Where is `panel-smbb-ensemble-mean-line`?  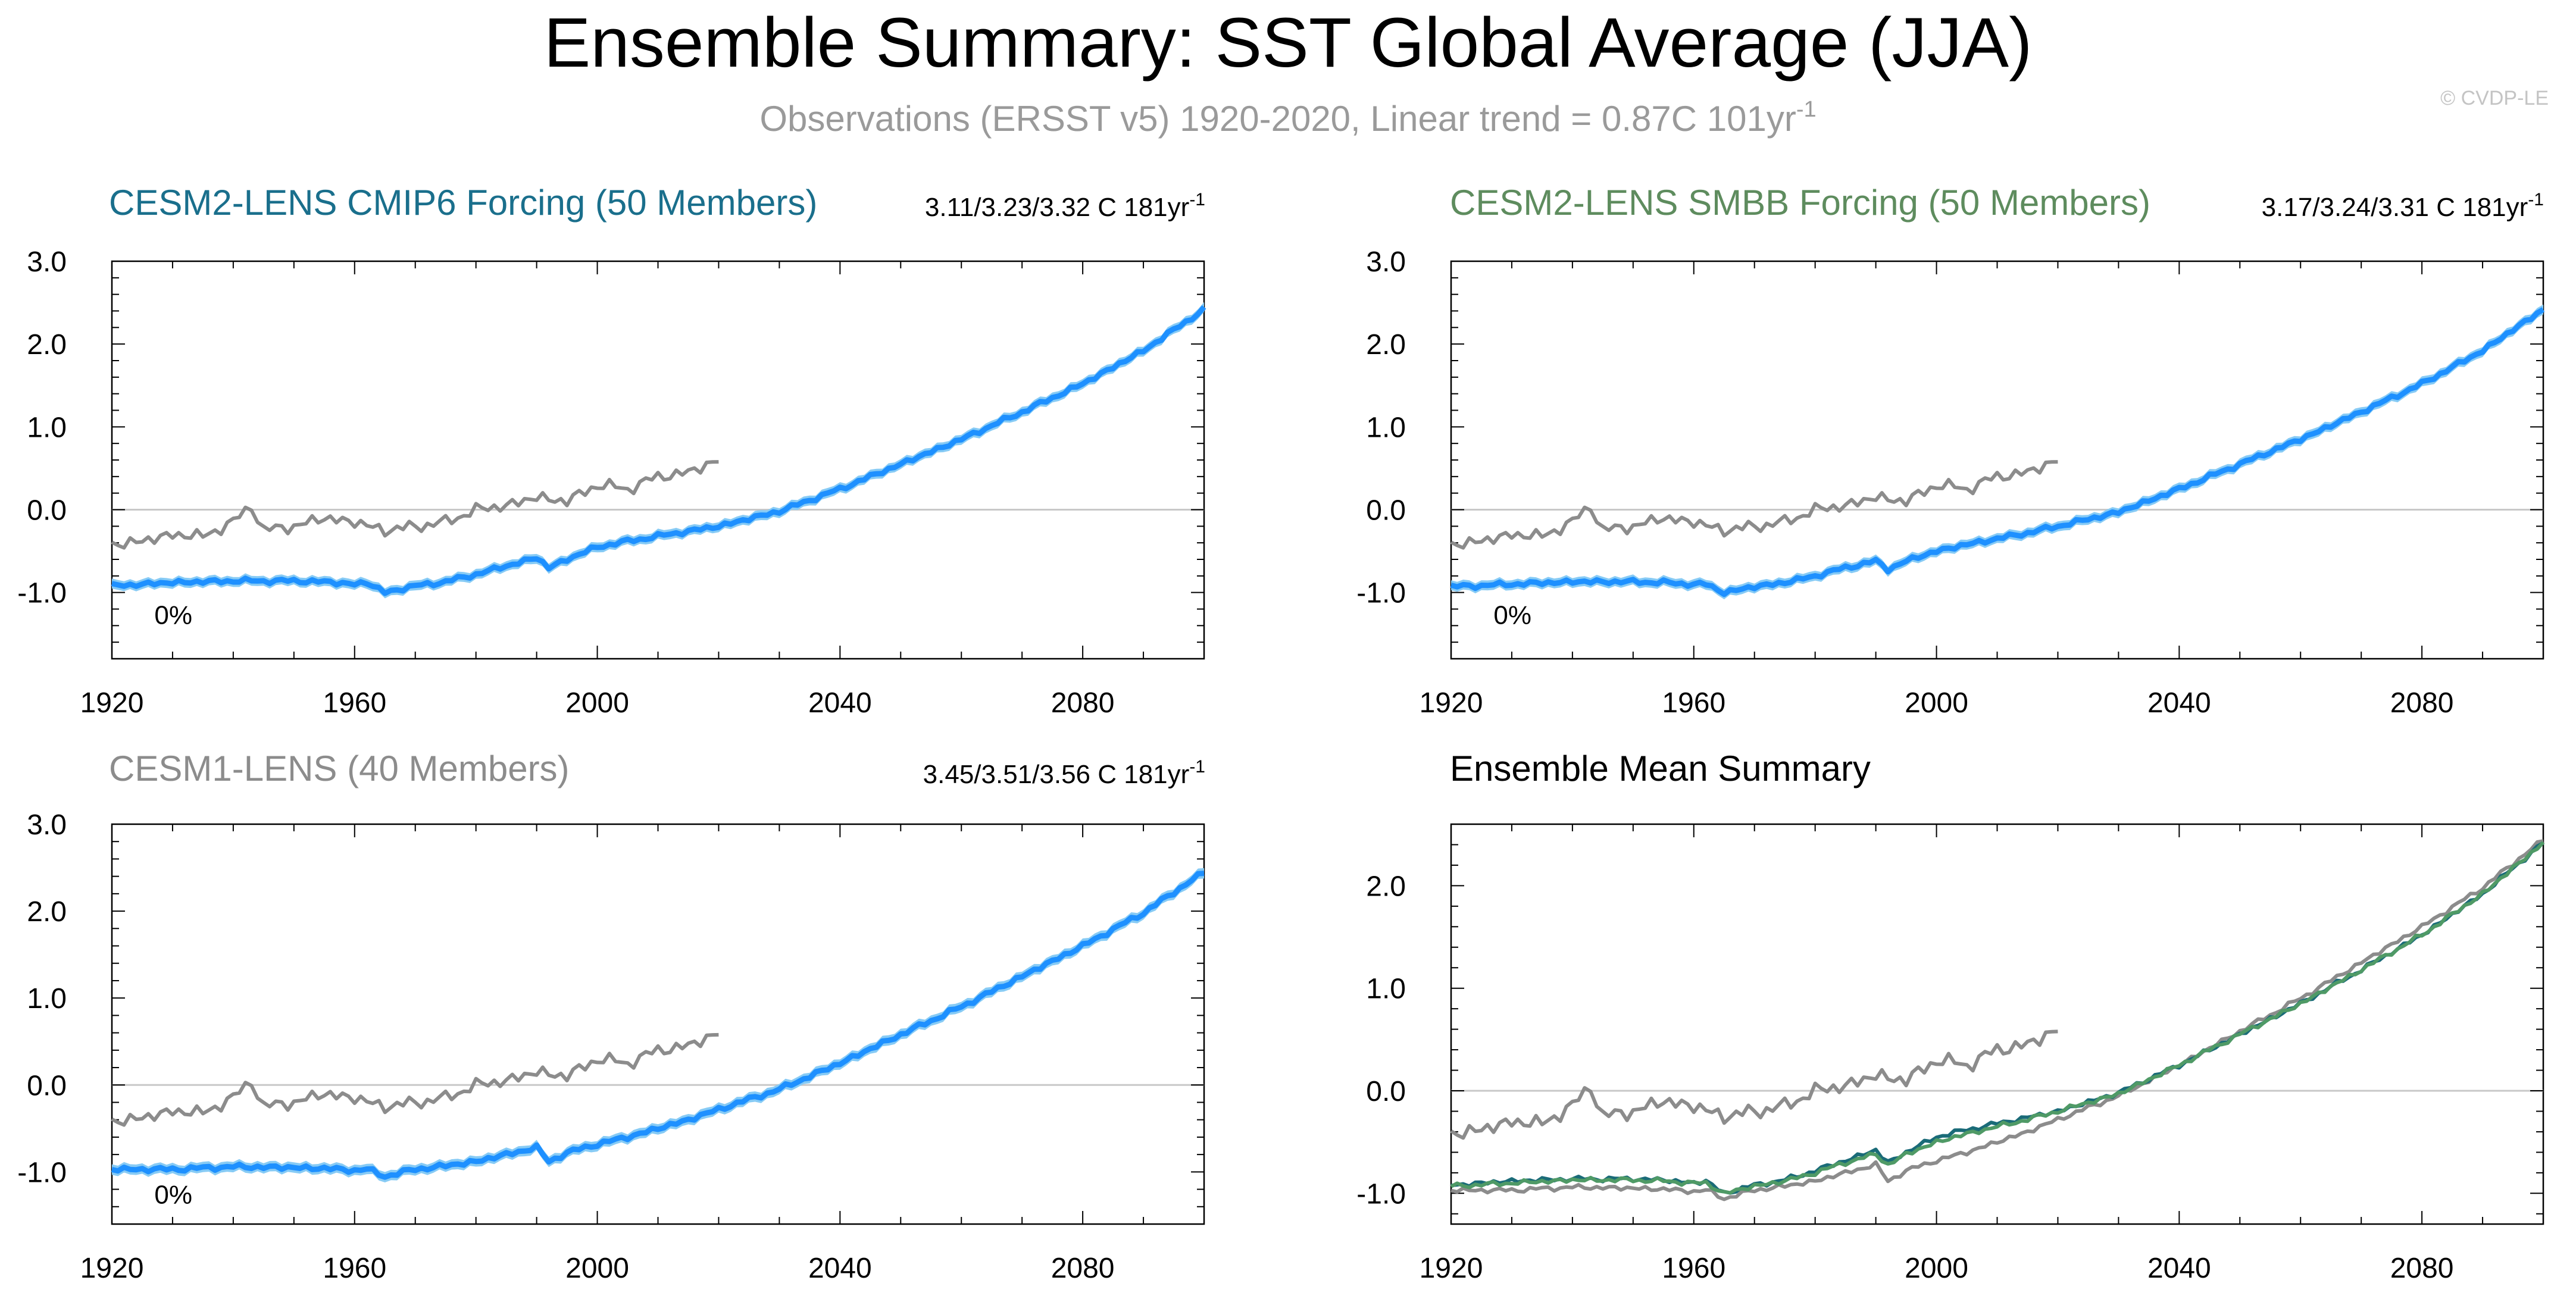 panel-smbb-ensemble-mean-line is located at coordinates (1997, 452).